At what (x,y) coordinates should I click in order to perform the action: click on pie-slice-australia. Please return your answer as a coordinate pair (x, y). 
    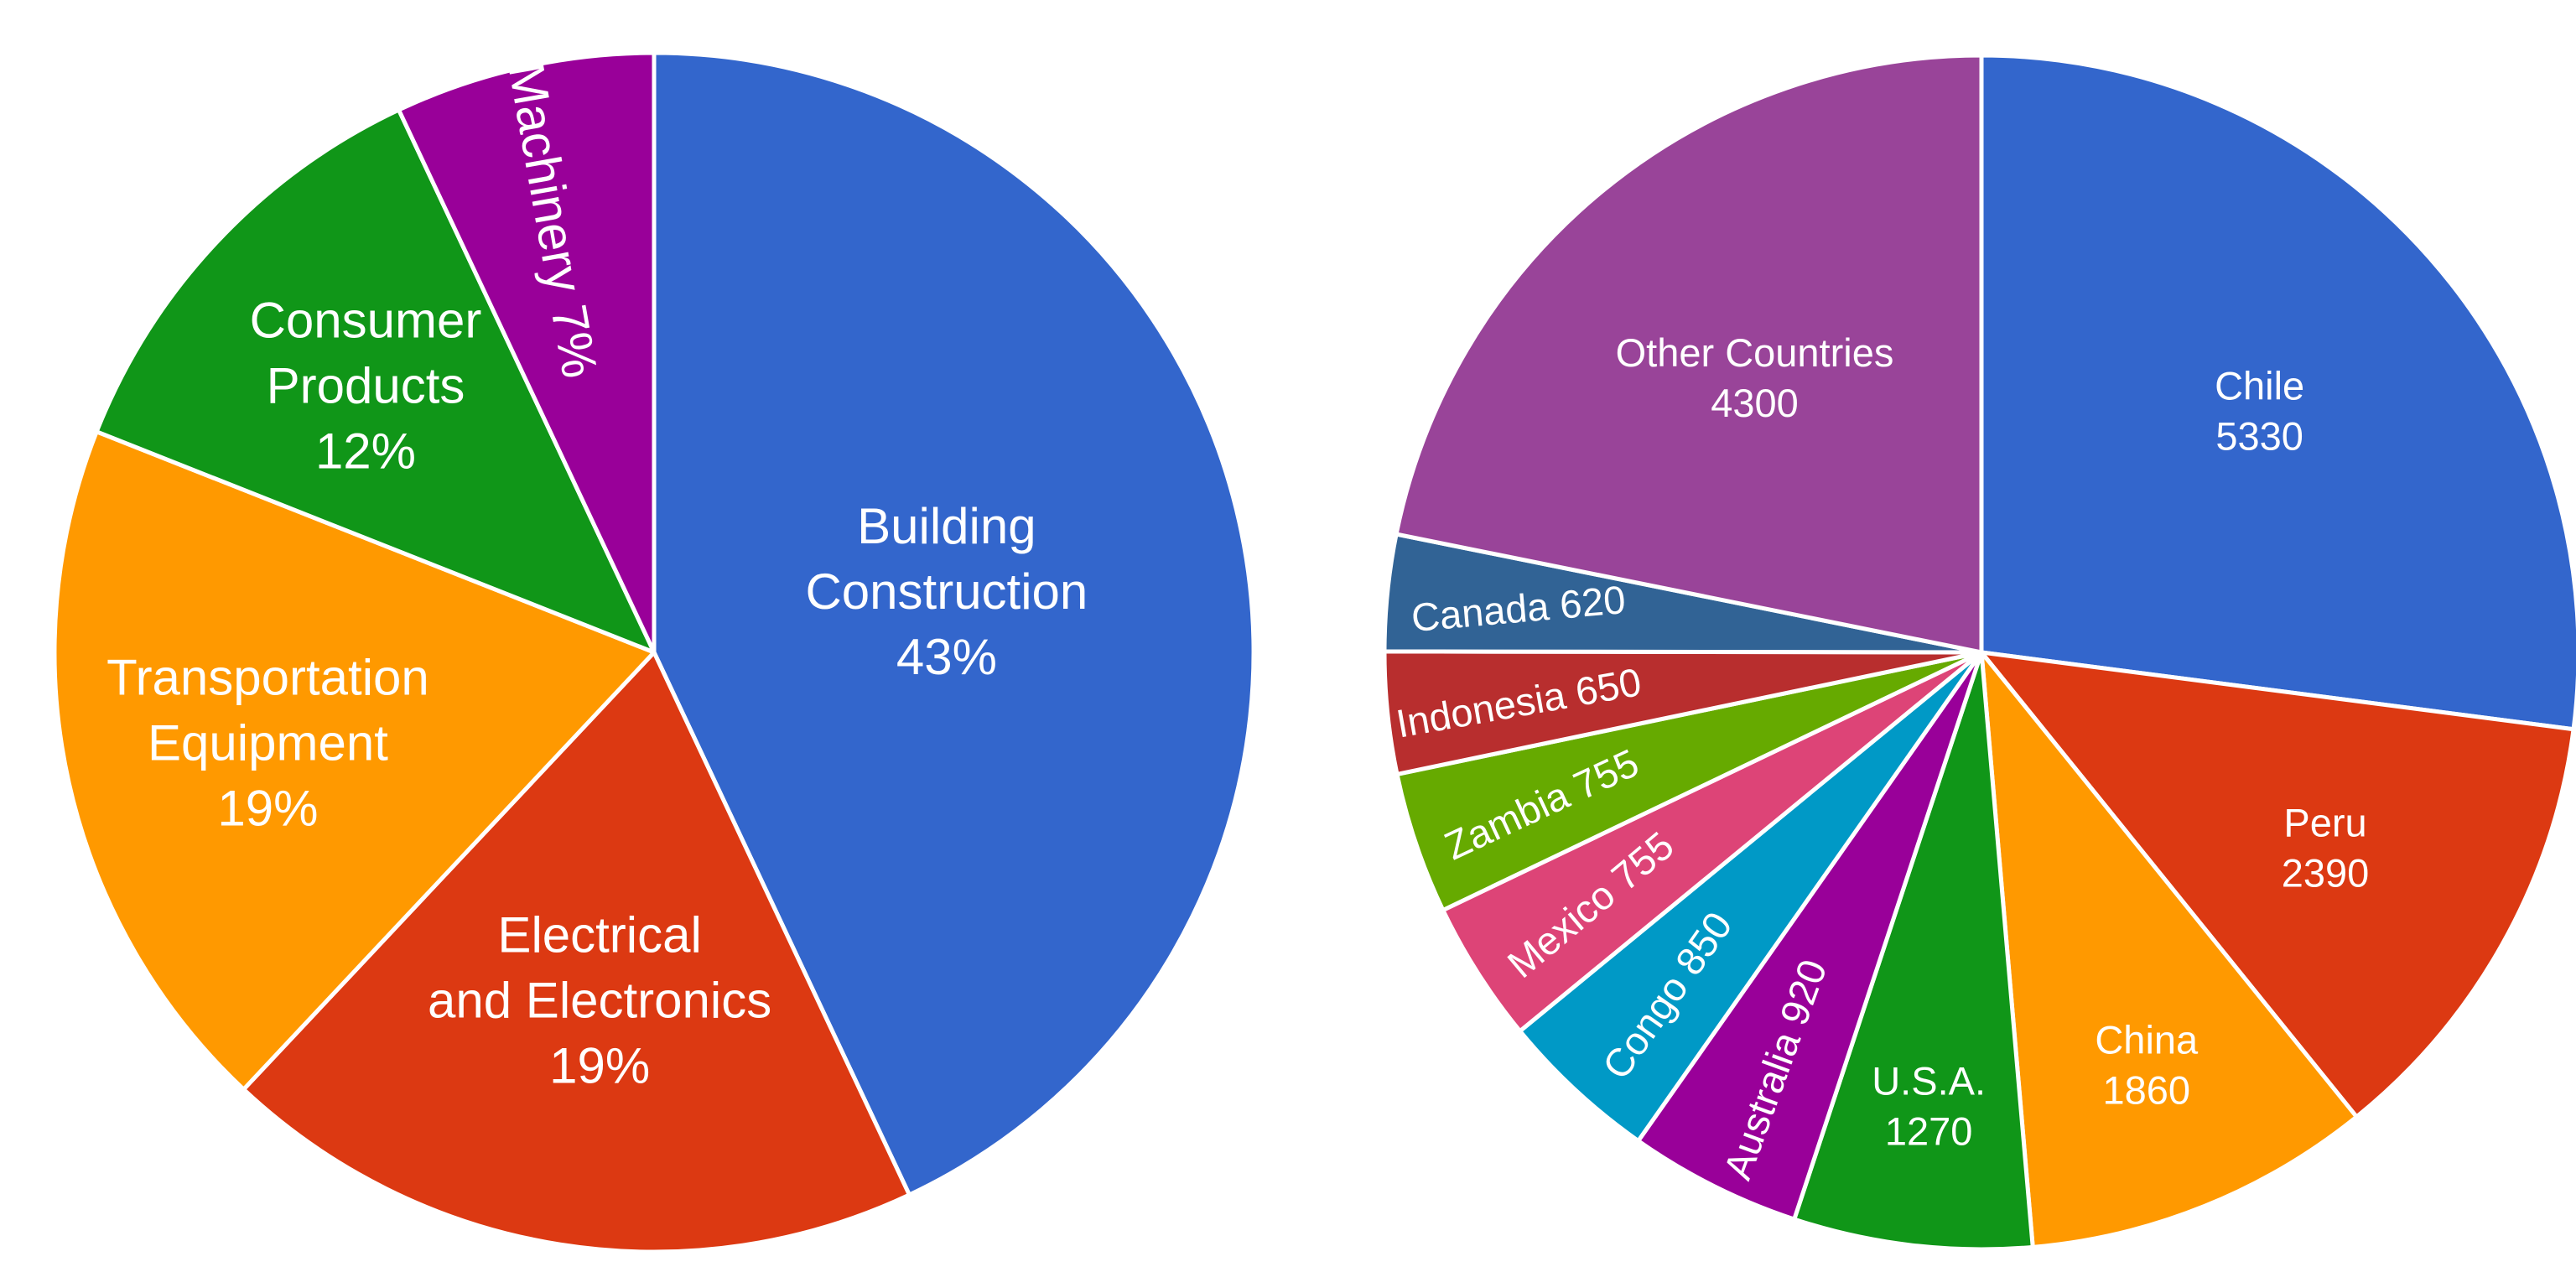
    Looking at the image, I should click on (1810, 936).